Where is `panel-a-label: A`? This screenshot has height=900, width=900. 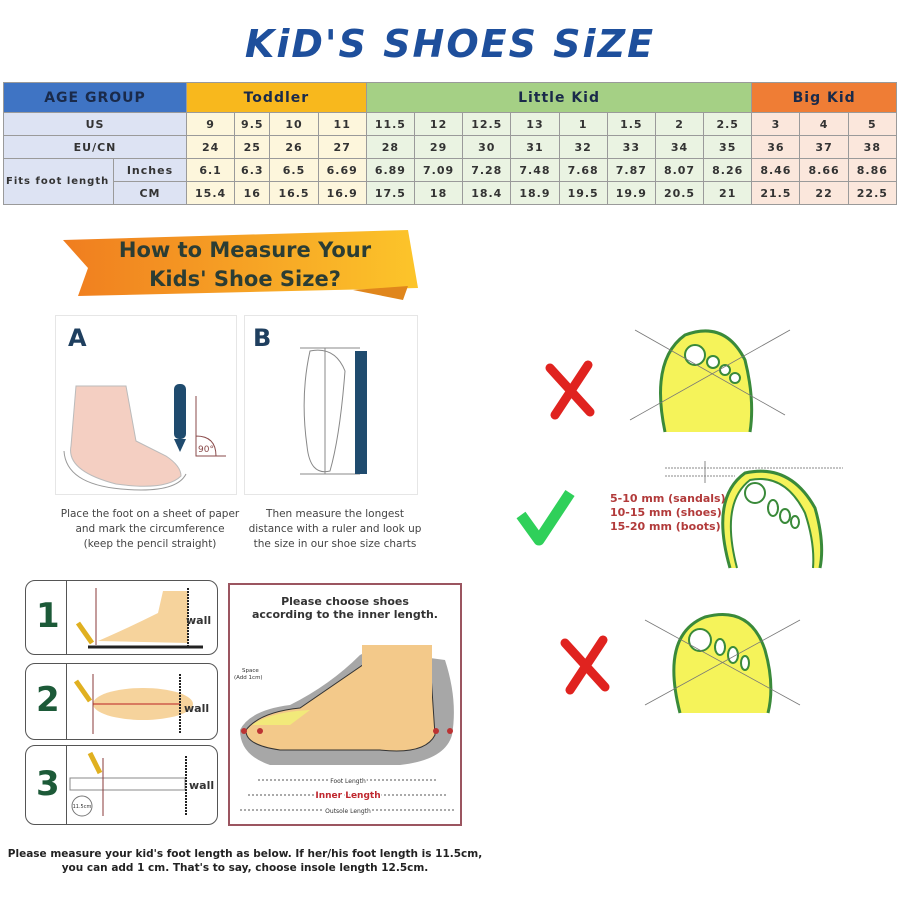 panel-a-label: A is located at coordinates (77, 338).